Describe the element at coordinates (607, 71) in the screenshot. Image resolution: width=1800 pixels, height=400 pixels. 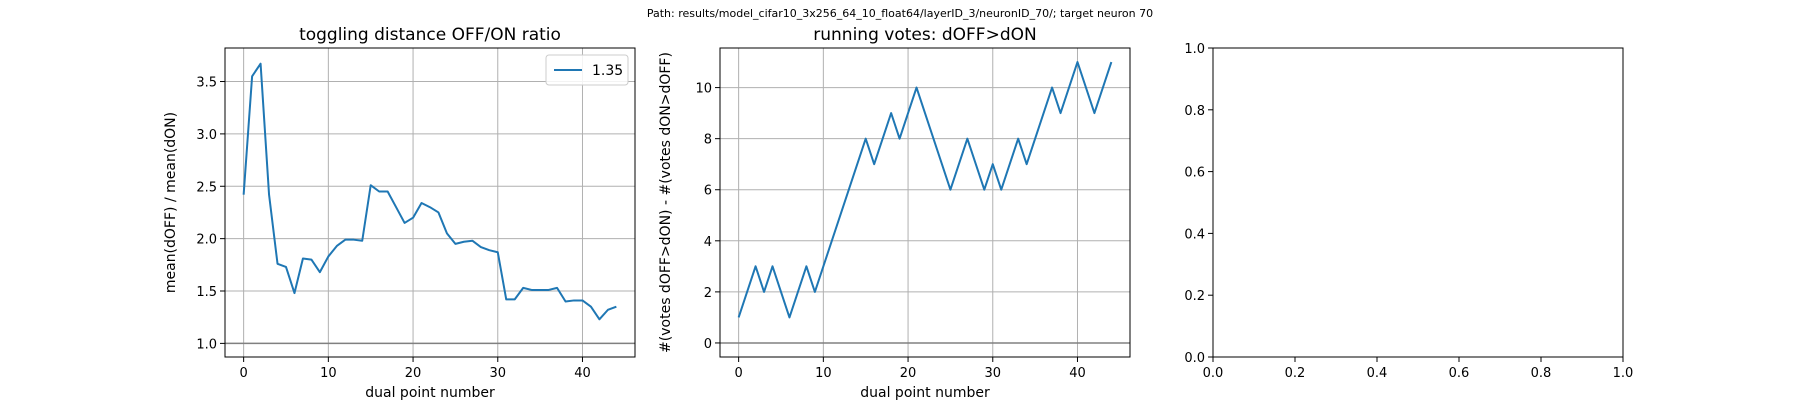
I see `legend-label: 1.35` at that location.